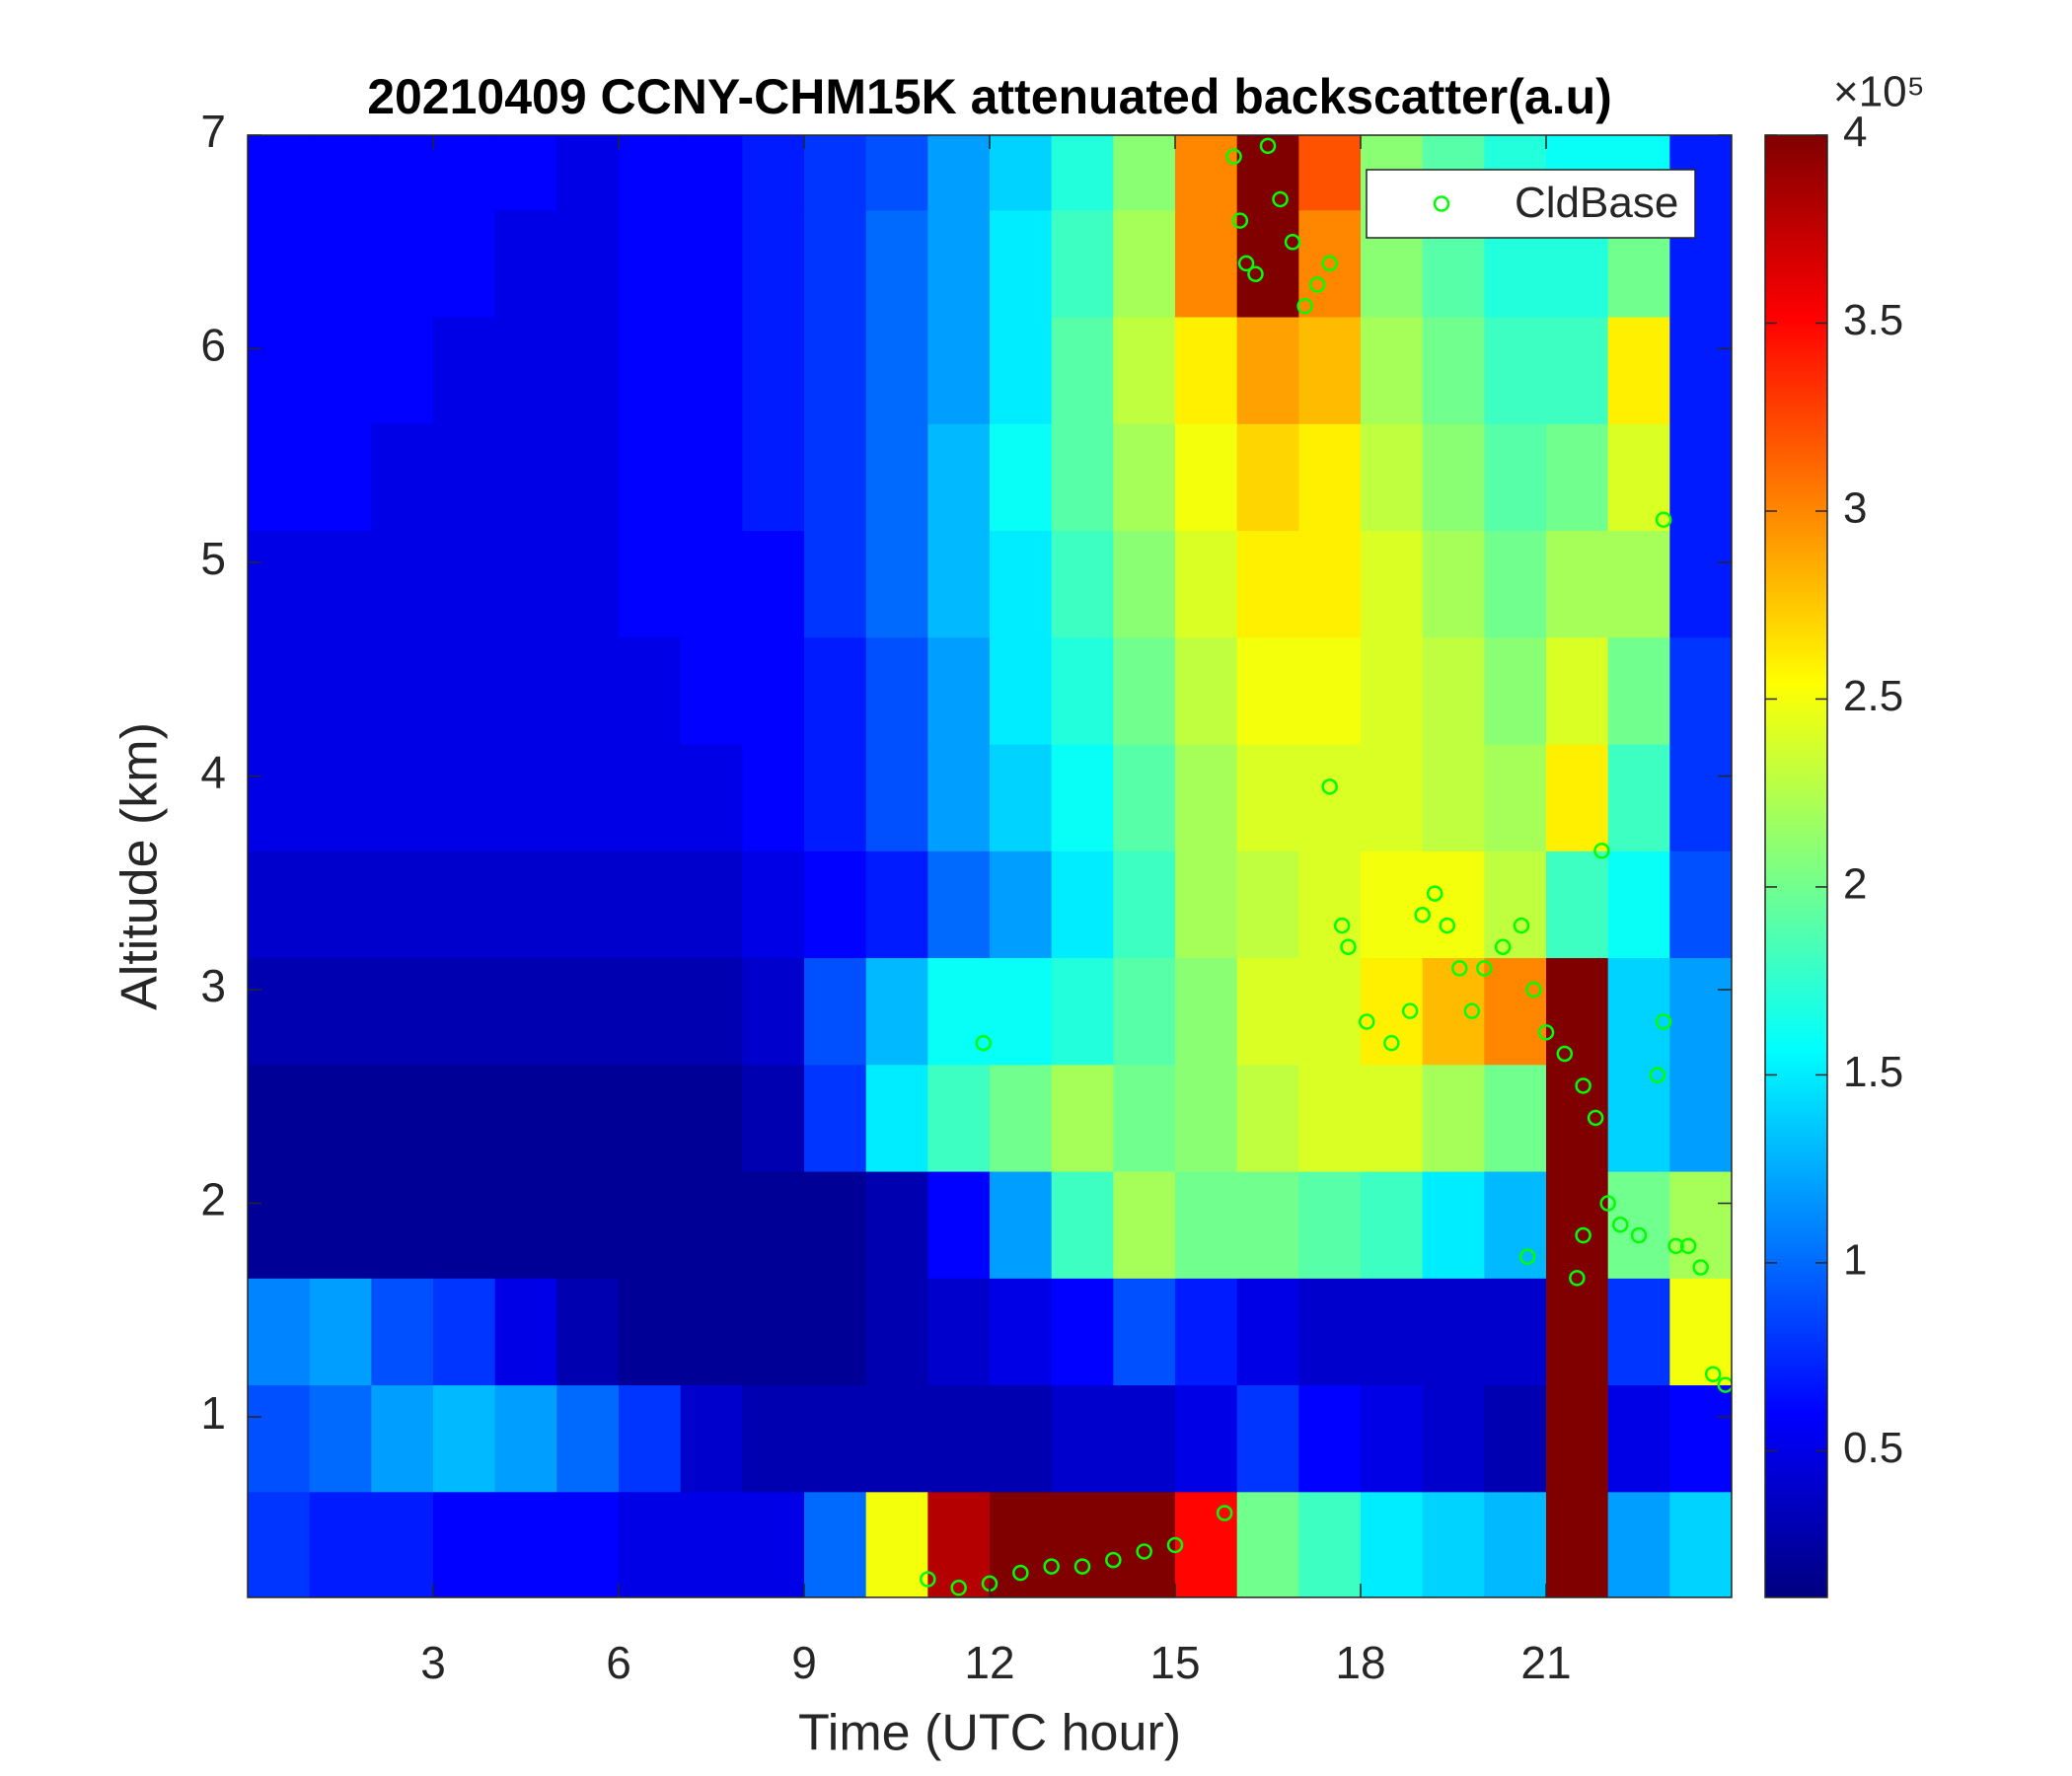 The height and width of the screenshot is (1776, 2072). I want to click on y-tick-label: 4, so click(213, 773).